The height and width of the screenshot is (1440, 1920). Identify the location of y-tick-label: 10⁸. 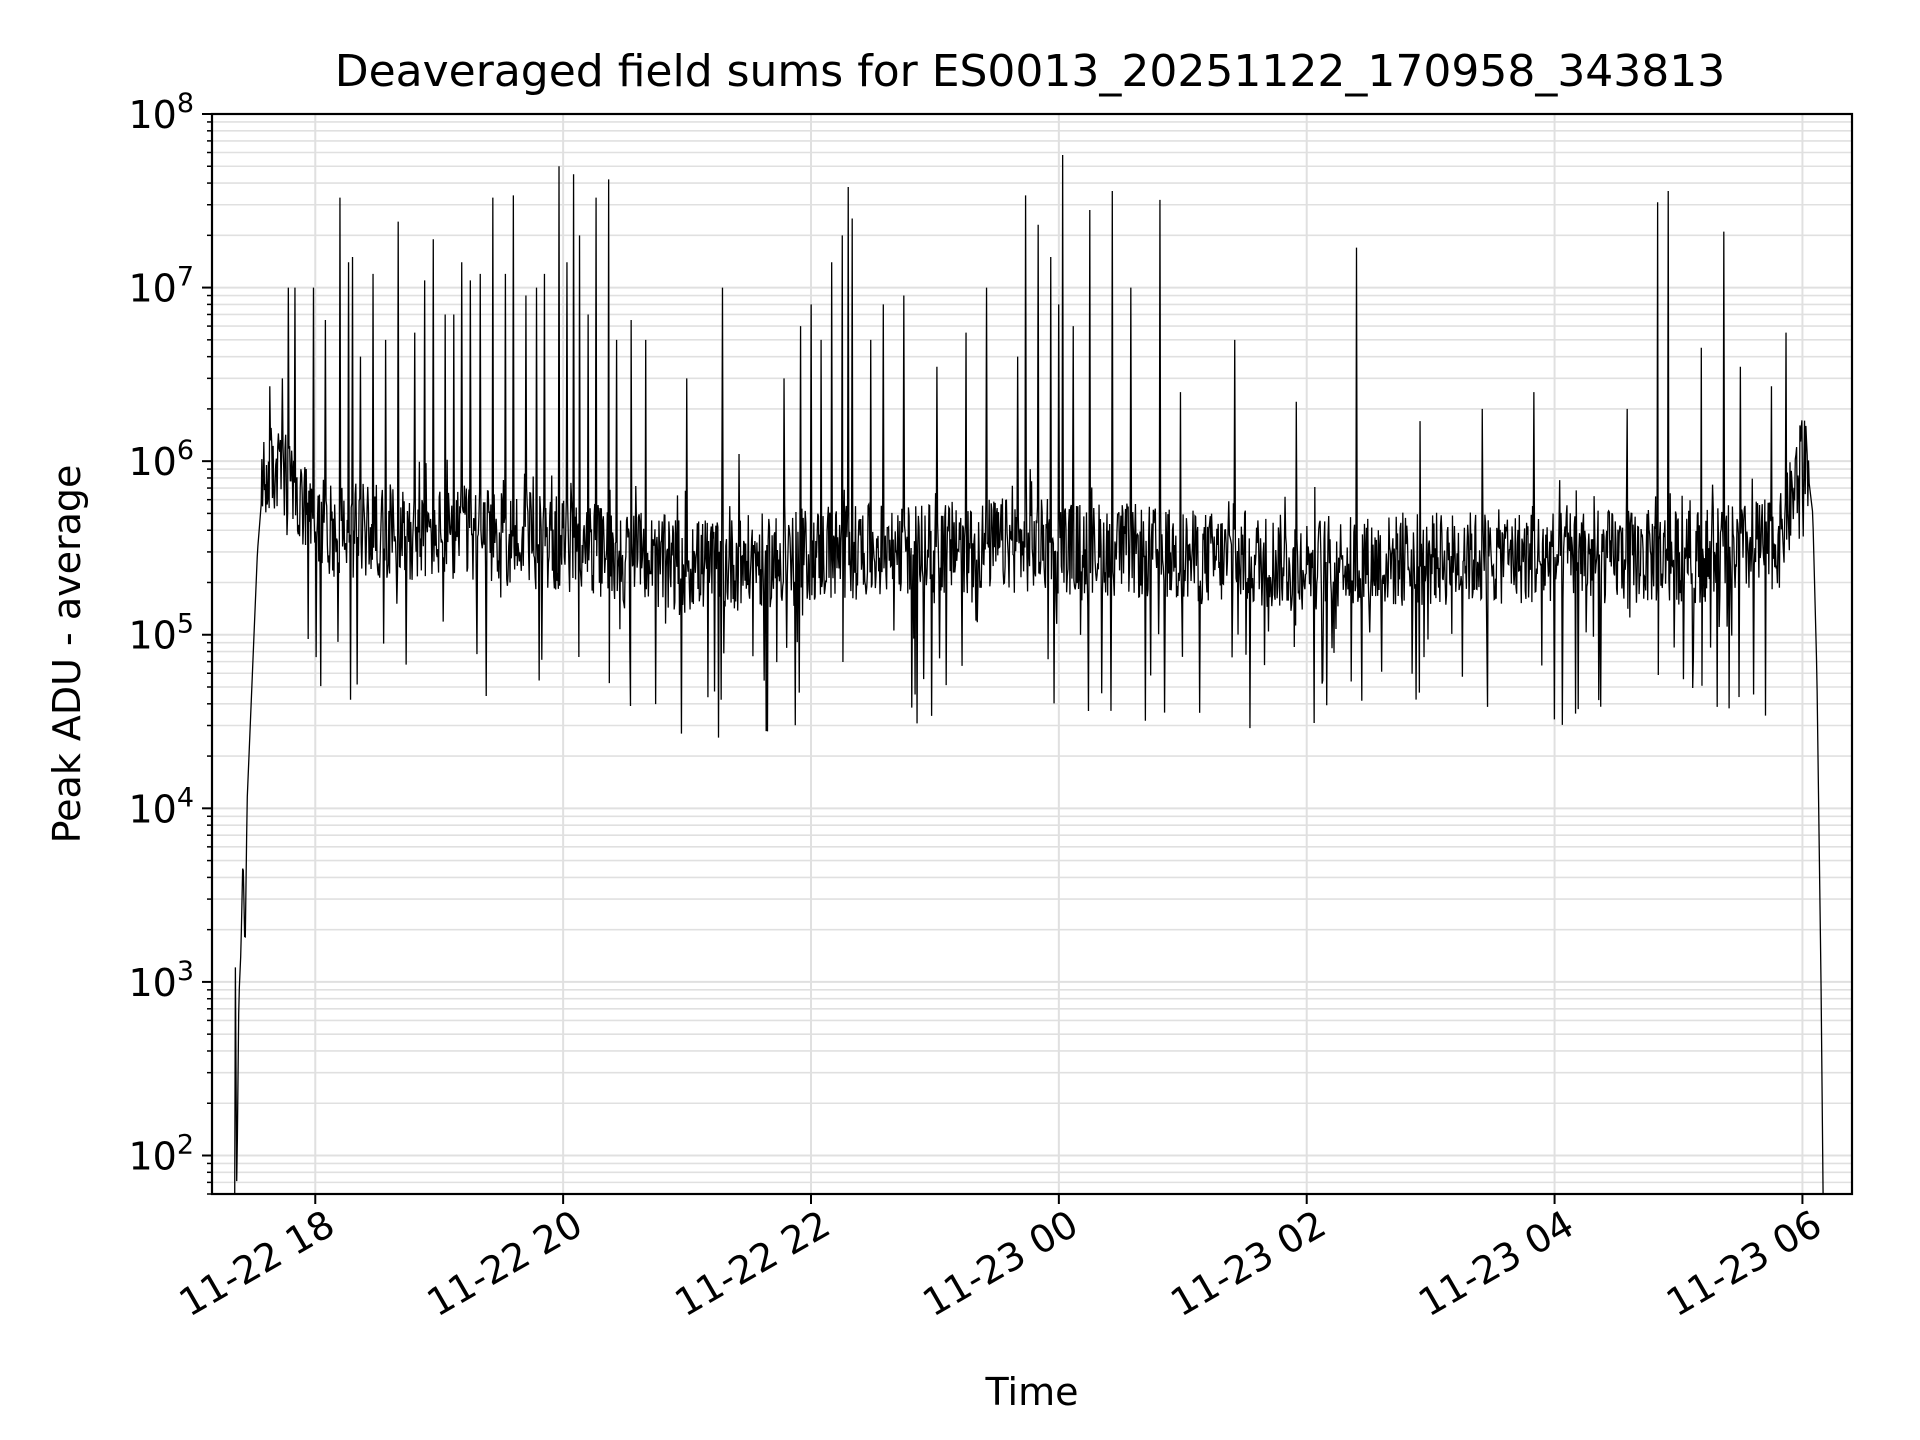
(161, 112).